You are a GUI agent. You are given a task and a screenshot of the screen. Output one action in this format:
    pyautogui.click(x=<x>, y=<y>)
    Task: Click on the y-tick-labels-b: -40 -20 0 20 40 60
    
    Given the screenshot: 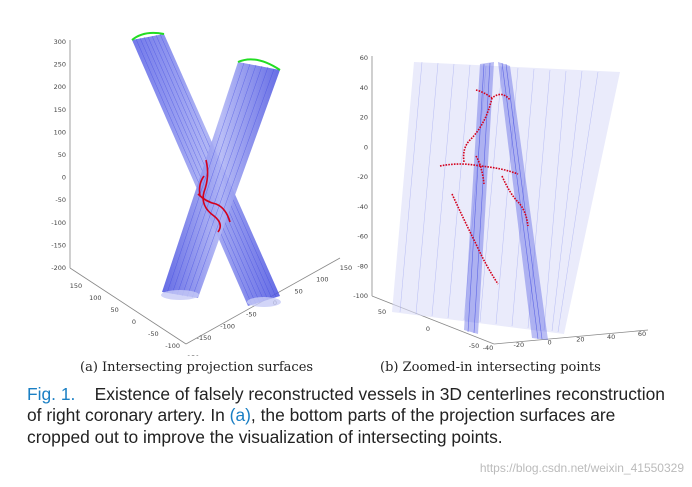 What is the action you would take?
    pyautogui.click(x=564, y=341)
    